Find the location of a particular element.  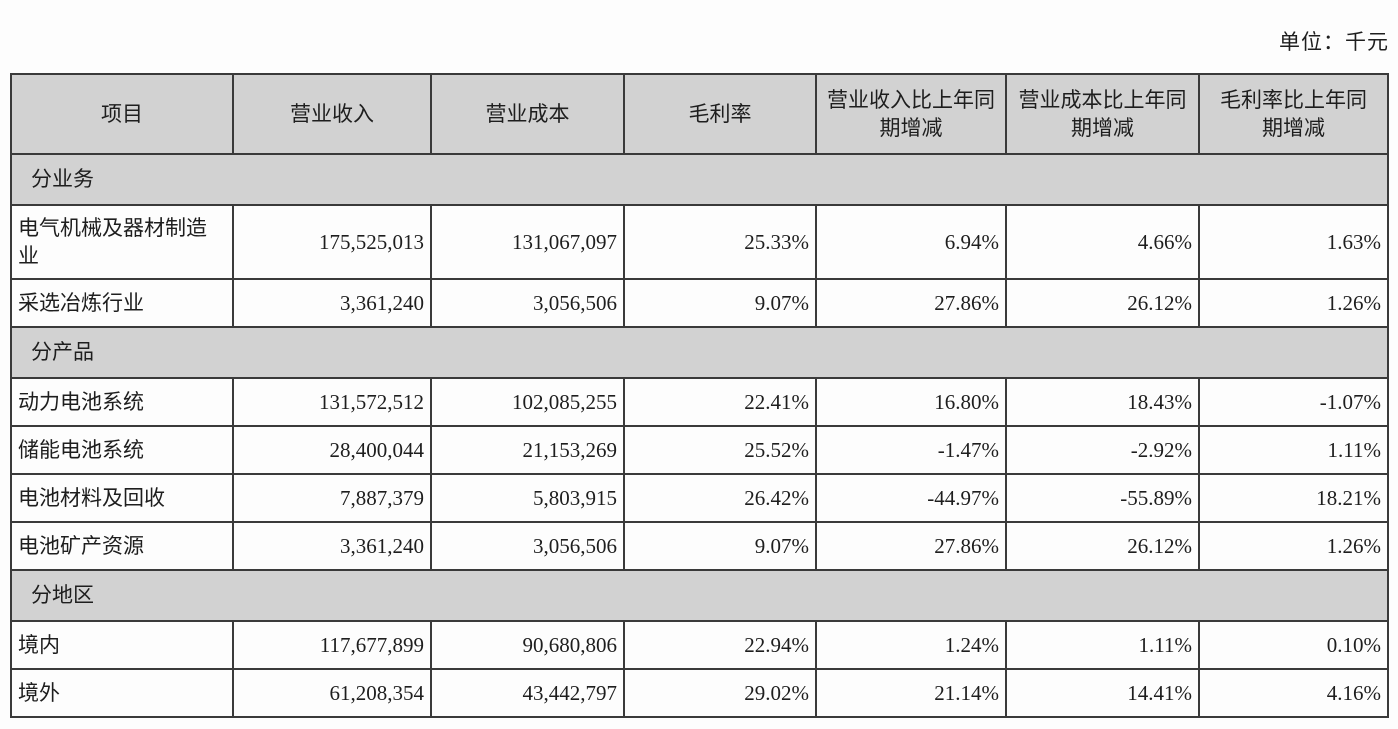

cell-revenue-yoy: 21.14% is located at coordinates (911, 693).